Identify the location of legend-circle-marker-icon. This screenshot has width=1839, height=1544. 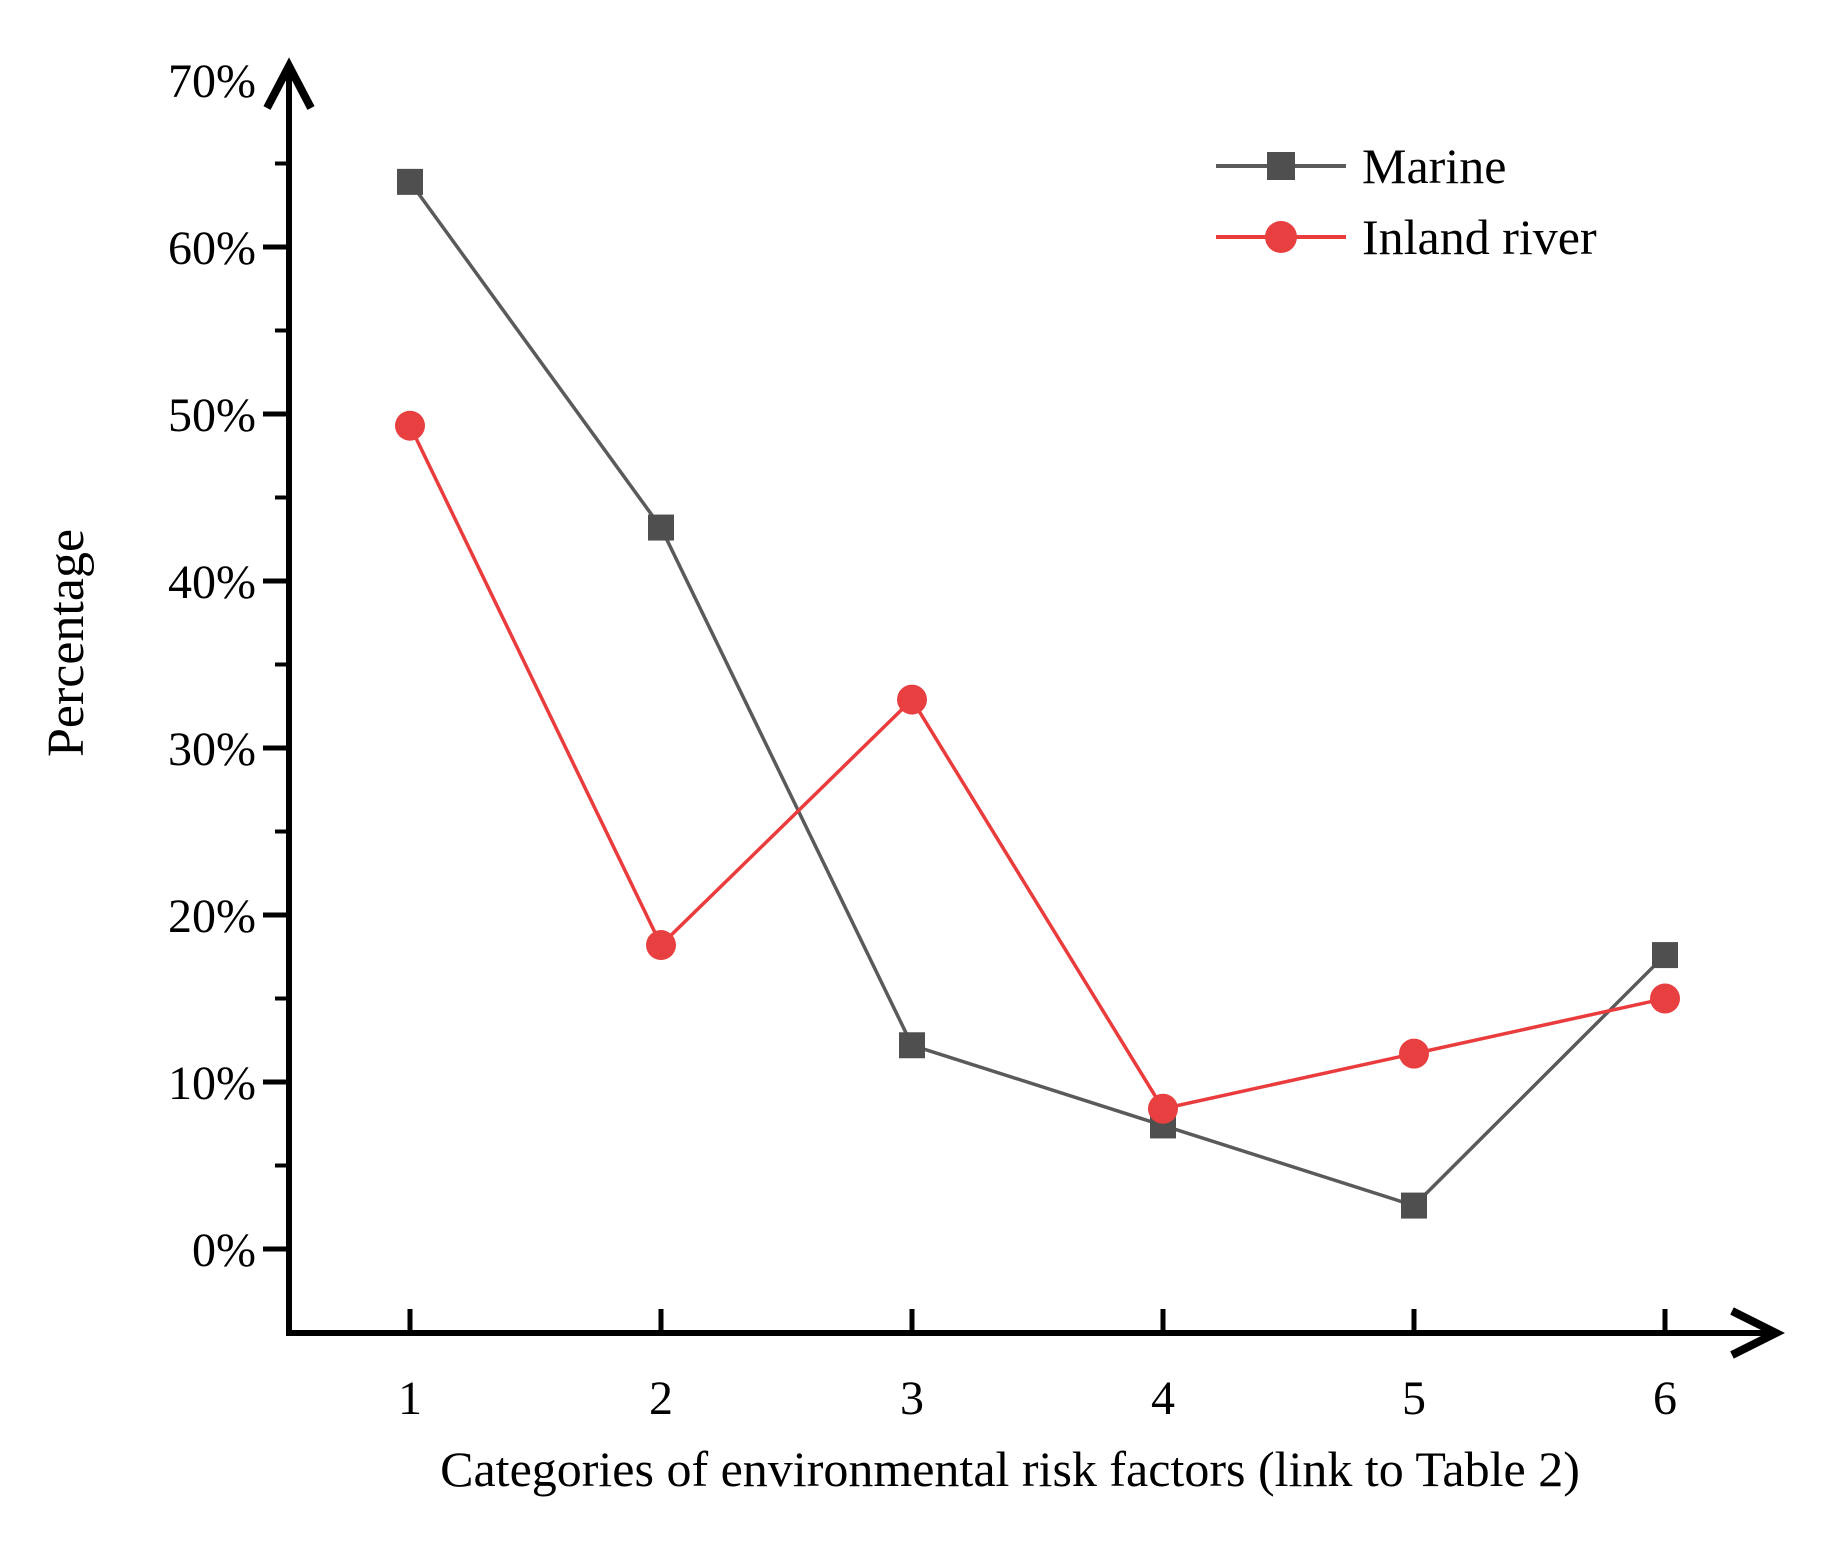
(1281, 237).